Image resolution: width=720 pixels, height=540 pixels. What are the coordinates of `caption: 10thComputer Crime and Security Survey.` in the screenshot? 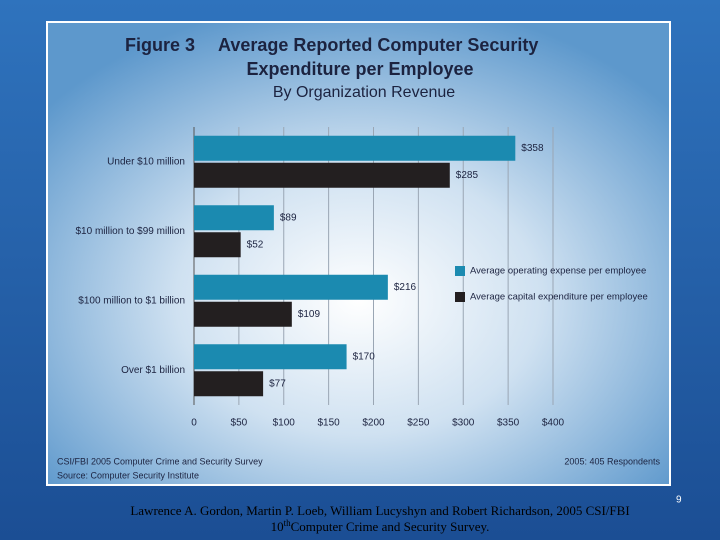 It's located at (380, 526).